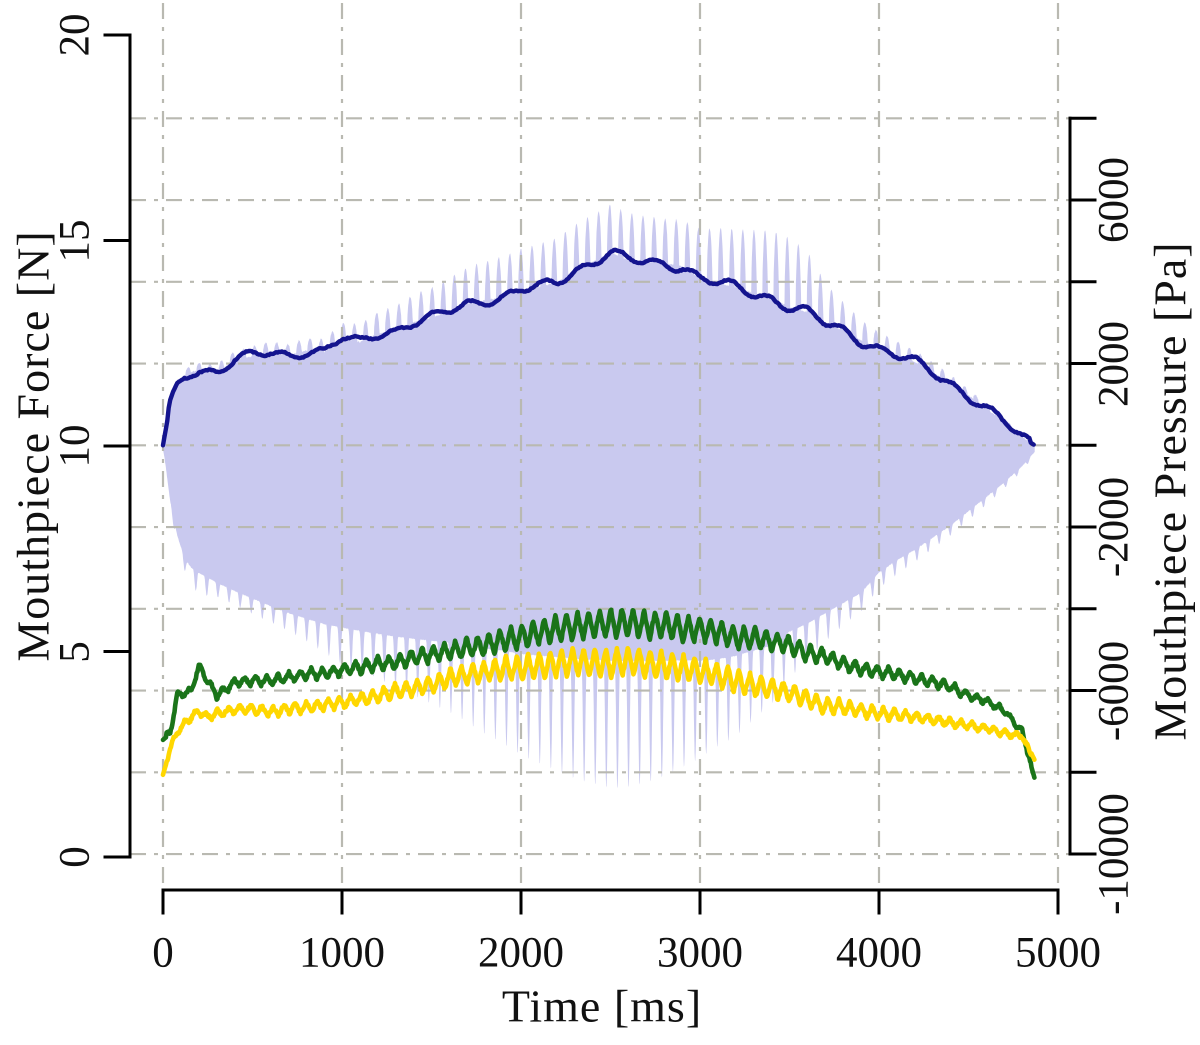  Describe the element at coordinates (163, 953) in the screenshot. I see `x-tick-label: 0` at that location.